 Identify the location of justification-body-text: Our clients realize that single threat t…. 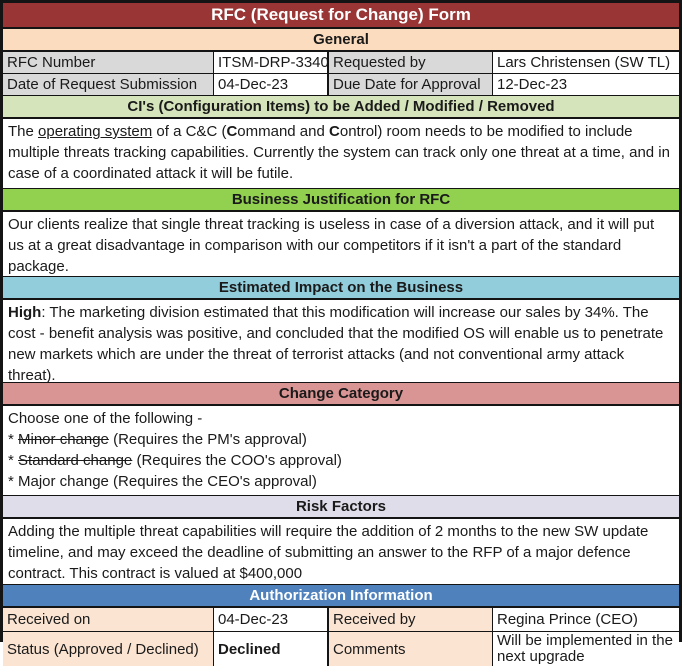
(341, 244).